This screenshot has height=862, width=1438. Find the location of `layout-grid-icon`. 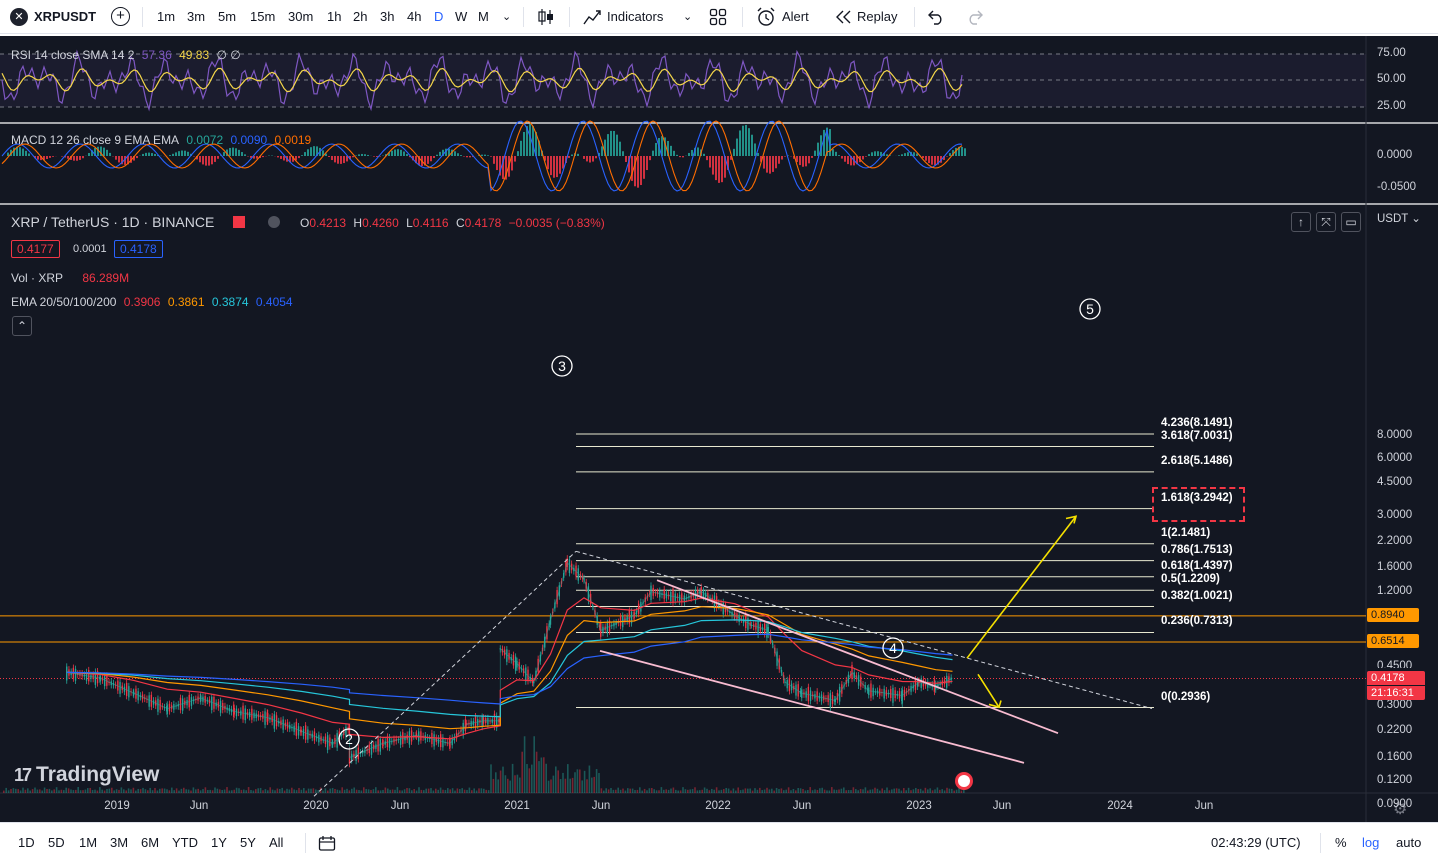

layout-grid-icon is located at coordinates (718, 17).